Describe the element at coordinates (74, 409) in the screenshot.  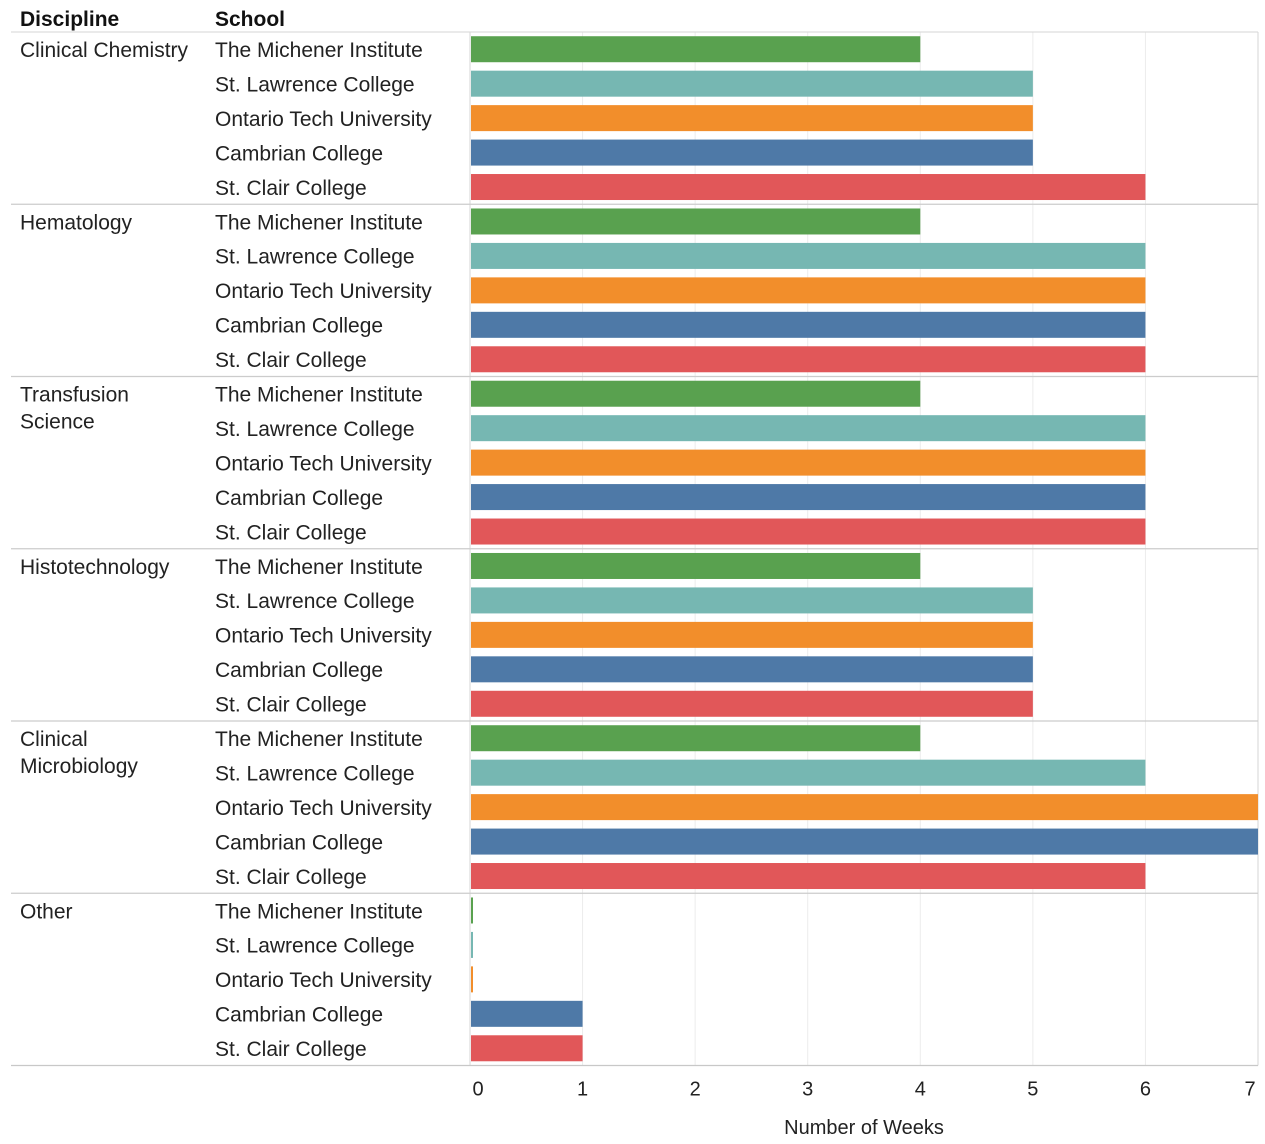
I see `discipline-label: Transfusion Science` at that location.